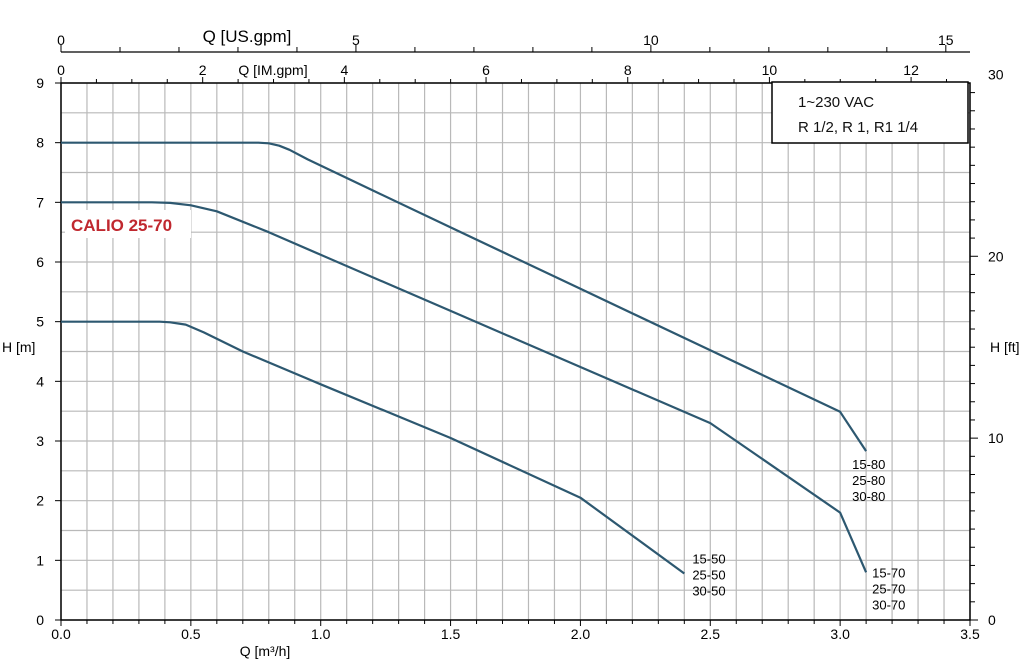 This screenshot has height=668, width=1024. Describe the element at coordinates (40, 381) in the screenshot. I see `y-tick-label: 4` at that location.